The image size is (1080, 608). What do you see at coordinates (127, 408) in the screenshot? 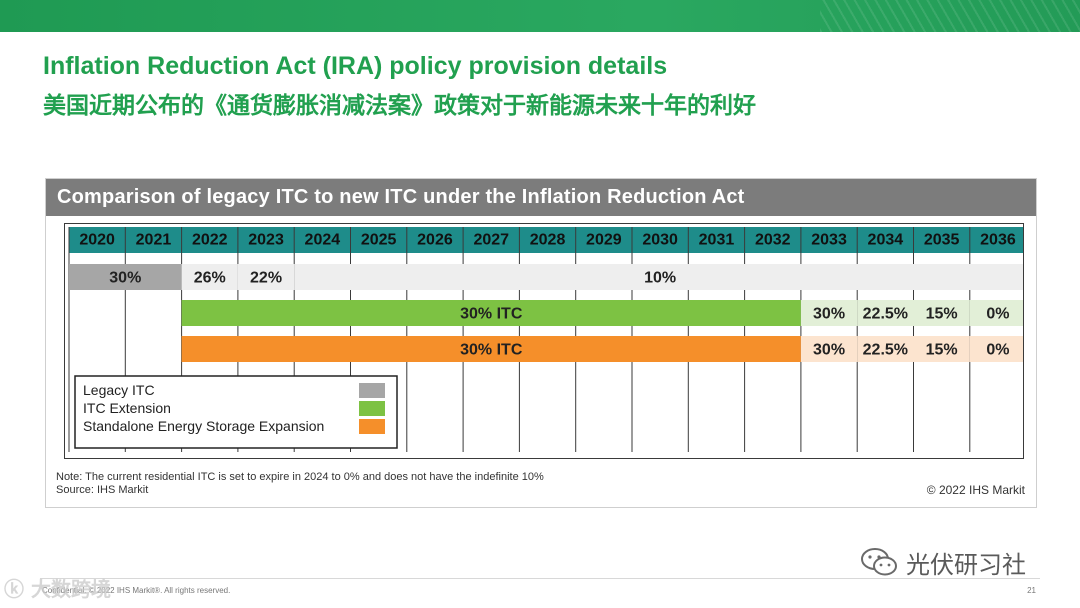
I see `legend-label-1: ITC Extension` at bounding box center [127, 408].